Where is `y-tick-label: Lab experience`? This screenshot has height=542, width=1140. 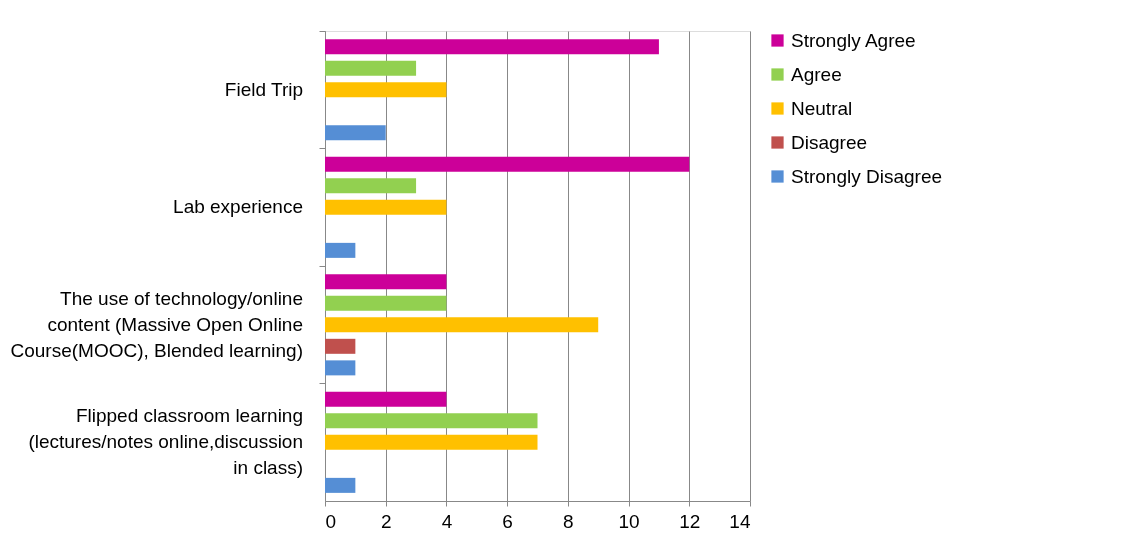
y-tick-label: Lab experience is located at coordinates (238, 207).